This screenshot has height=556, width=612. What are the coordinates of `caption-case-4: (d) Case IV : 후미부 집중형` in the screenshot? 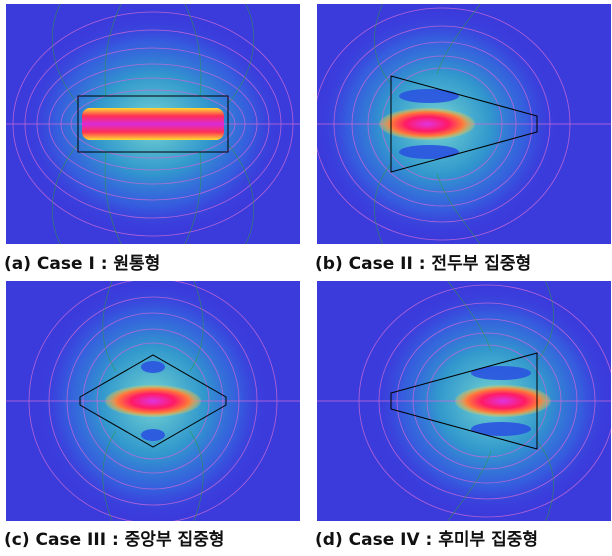 It's located at (427, 540).